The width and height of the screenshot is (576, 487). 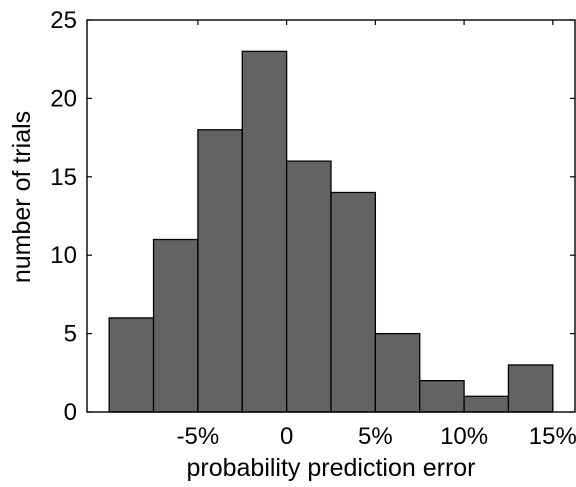 I want to click on x-tick-label: 0, so click(x=286, y=436).